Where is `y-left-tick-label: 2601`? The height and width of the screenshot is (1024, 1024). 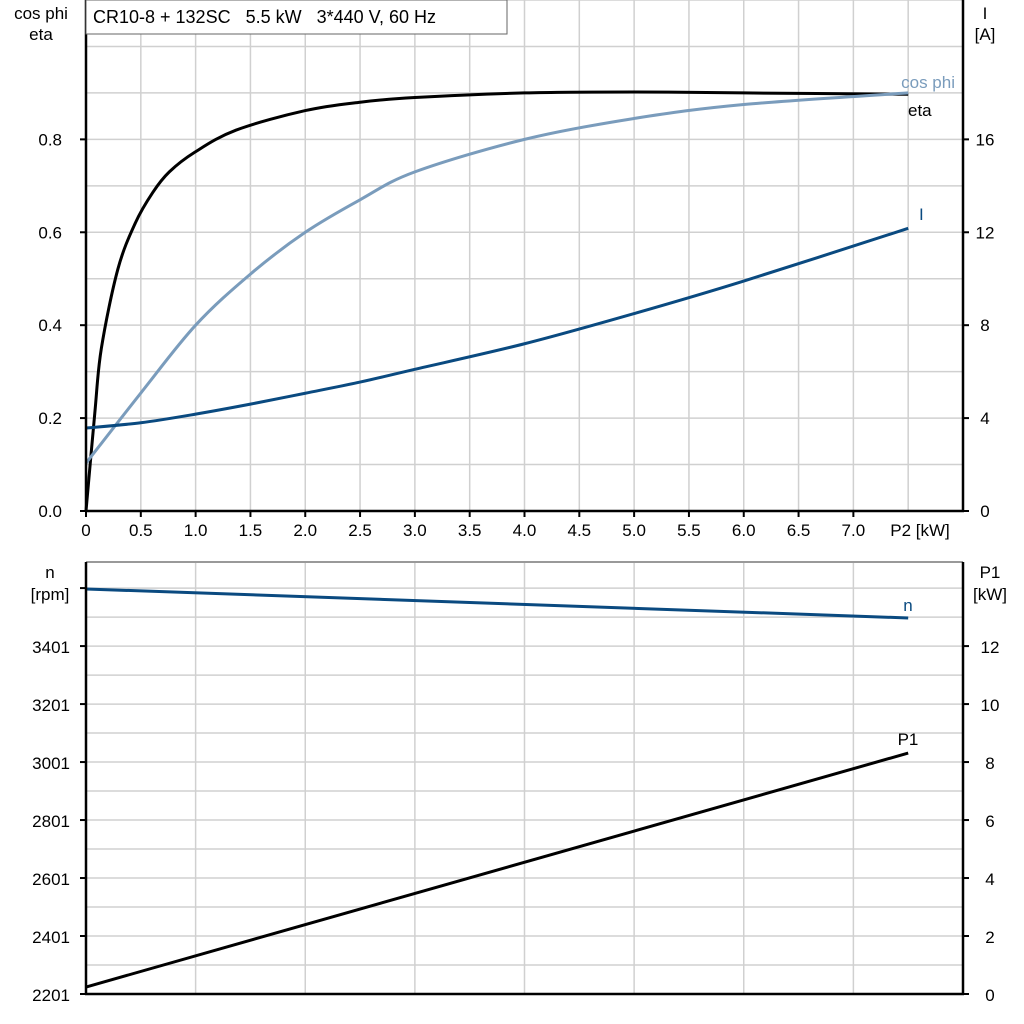
y-left-tick-label: 2601 is located at coordinates (51, 879).